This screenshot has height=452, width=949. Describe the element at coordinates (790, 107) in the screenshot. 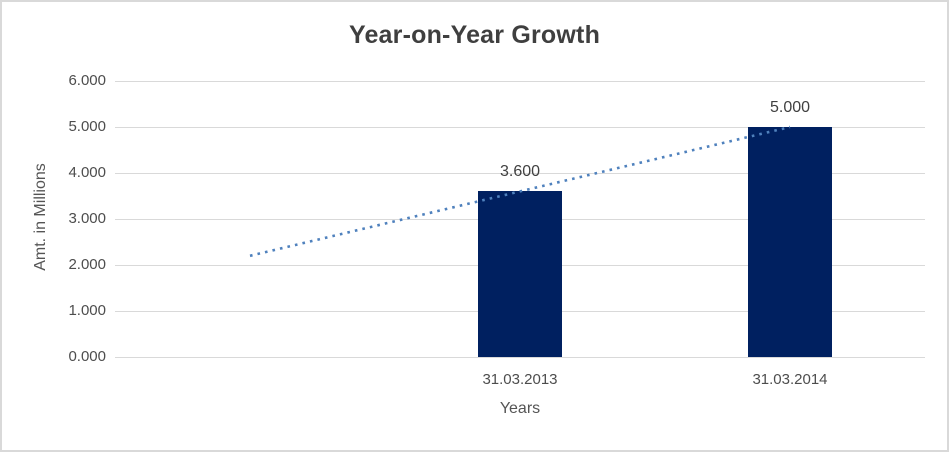

I see `bar-value-label: 5.000` at that location.